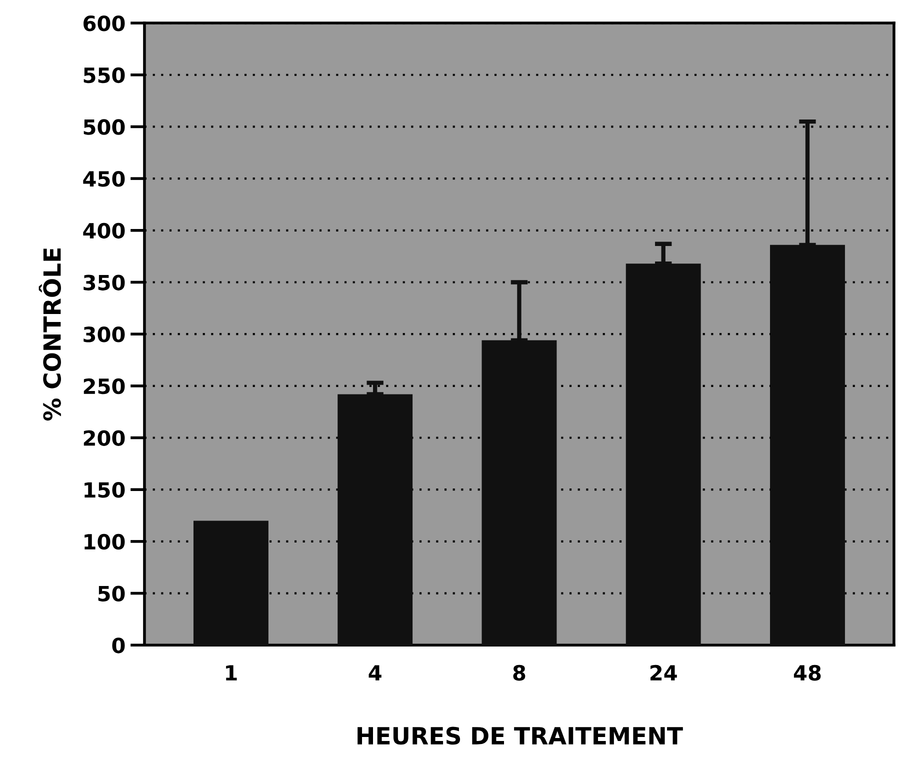 This screenshot has height=768, width=903. What do you see at coordinates (104, 230) in the screenshot?
I see `y-tick-label: 400` at bounding box center [104, 230].